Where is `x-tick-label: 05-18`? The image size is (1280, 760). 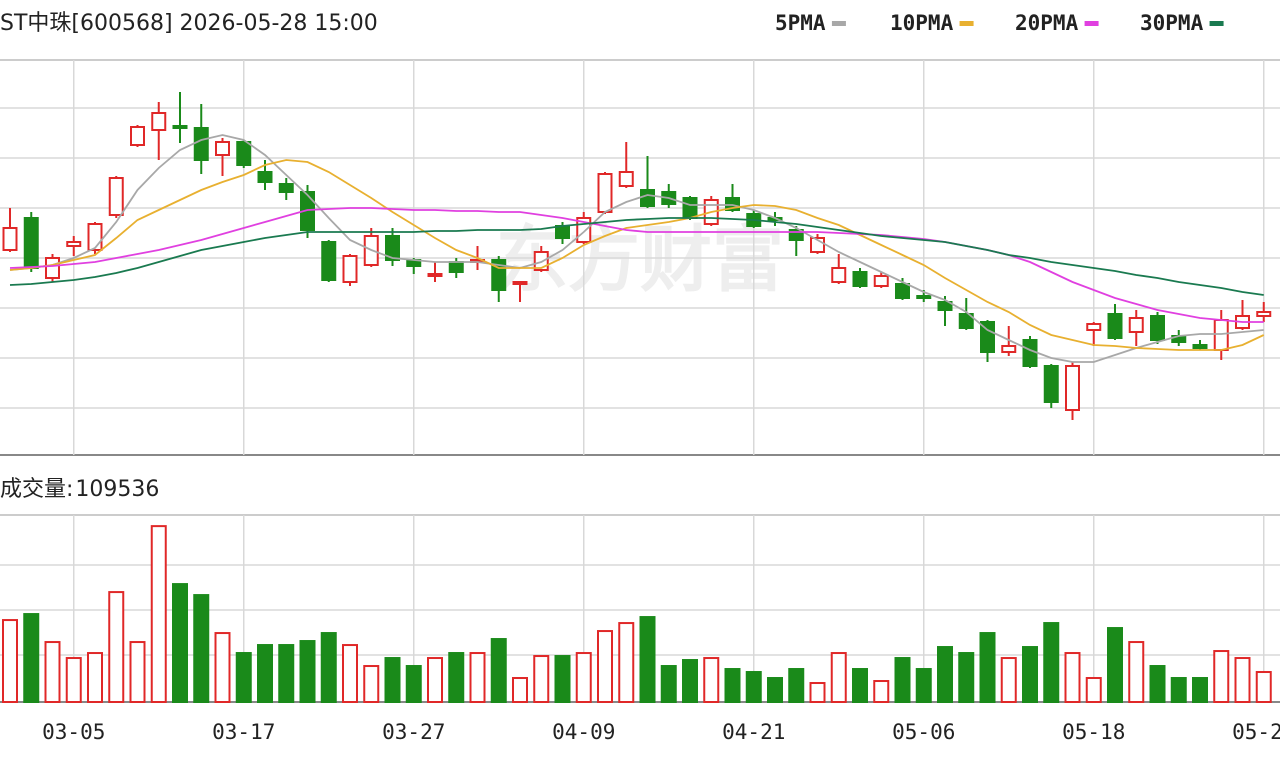
x-tick-label: 05-18 is located at coordinates (1093, 732).